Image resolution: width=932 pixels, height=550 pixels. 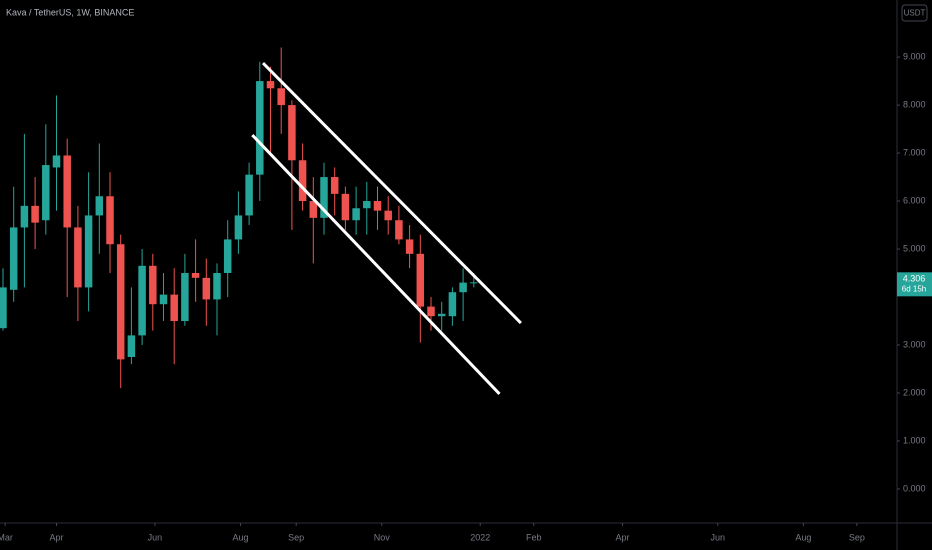 What do you see at coordinates (70, 12) in the screenshot?
I see `chart-title: Kava / TetherUS, 1W, BINANCE` at bounding box center [70, 12].